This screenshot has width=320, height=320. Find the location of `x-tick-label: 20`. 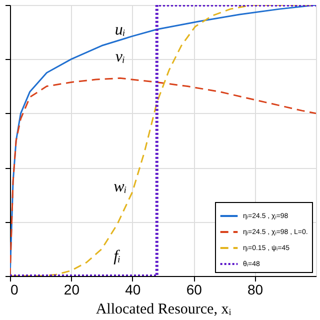

x-tick-label: 20 is located at coordinates (72, 290).